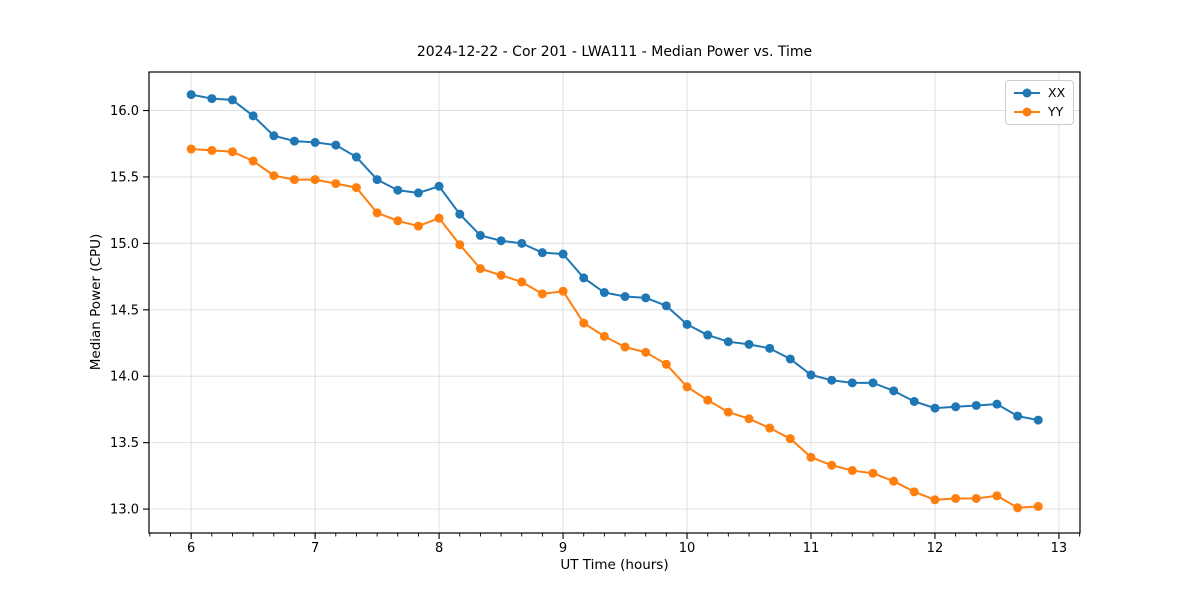  Describe the element at coordinates (191, 548) in the screenshot. I see `x-tick-label: 6` at that location.